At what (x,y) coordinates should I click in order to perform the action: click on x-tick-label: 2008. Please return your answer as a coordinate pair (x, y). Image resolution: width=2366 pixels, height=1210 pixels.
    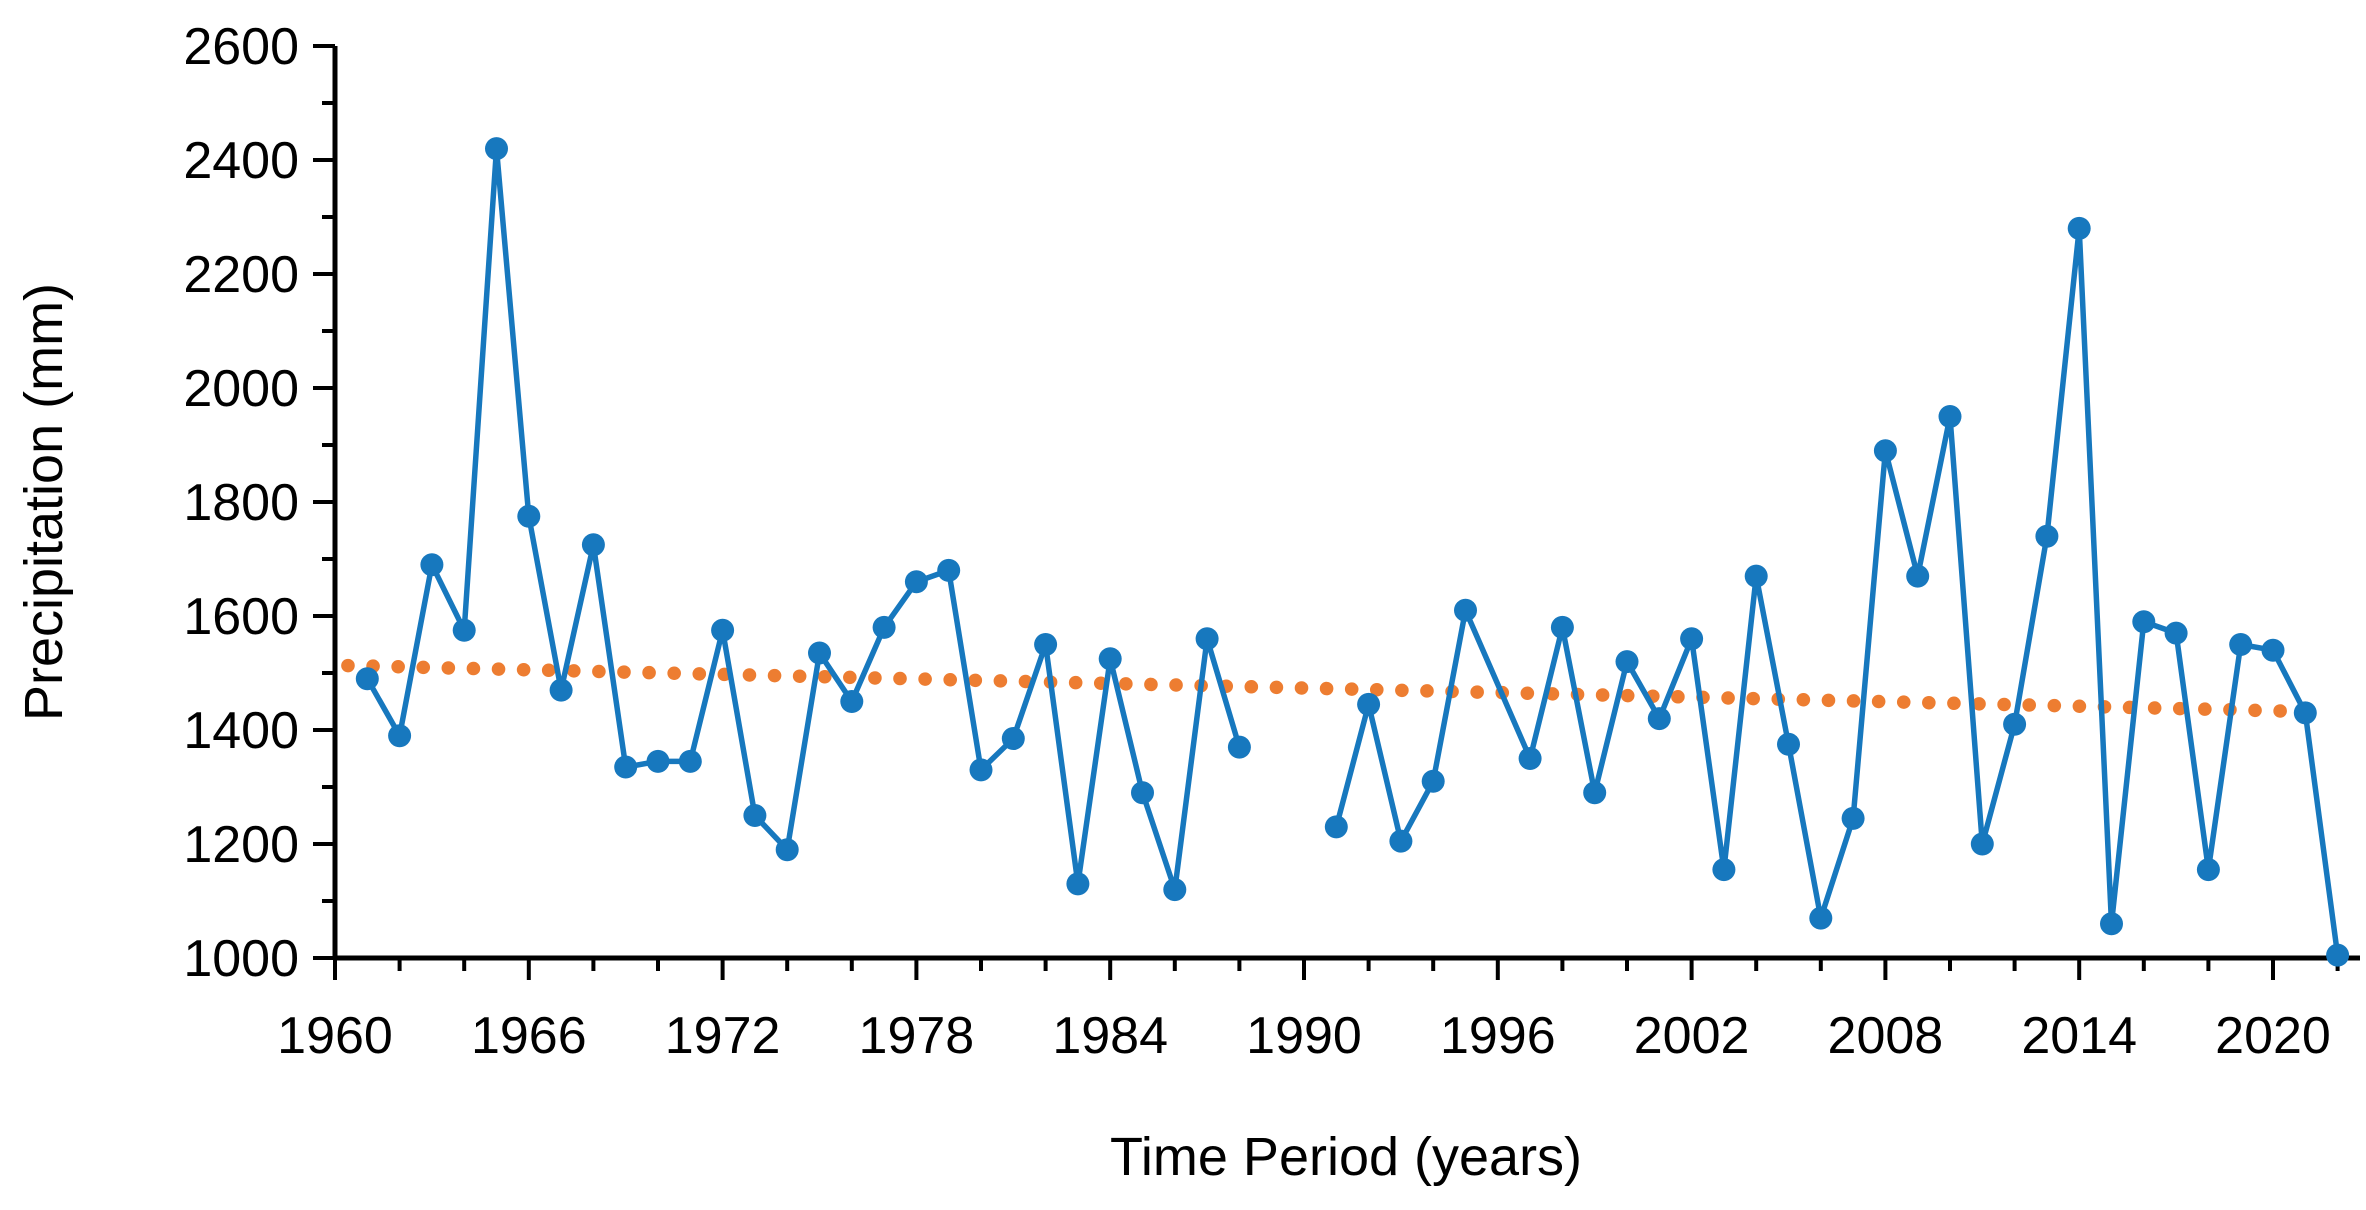
    Looking at the image, I should click on (1886, 1036).